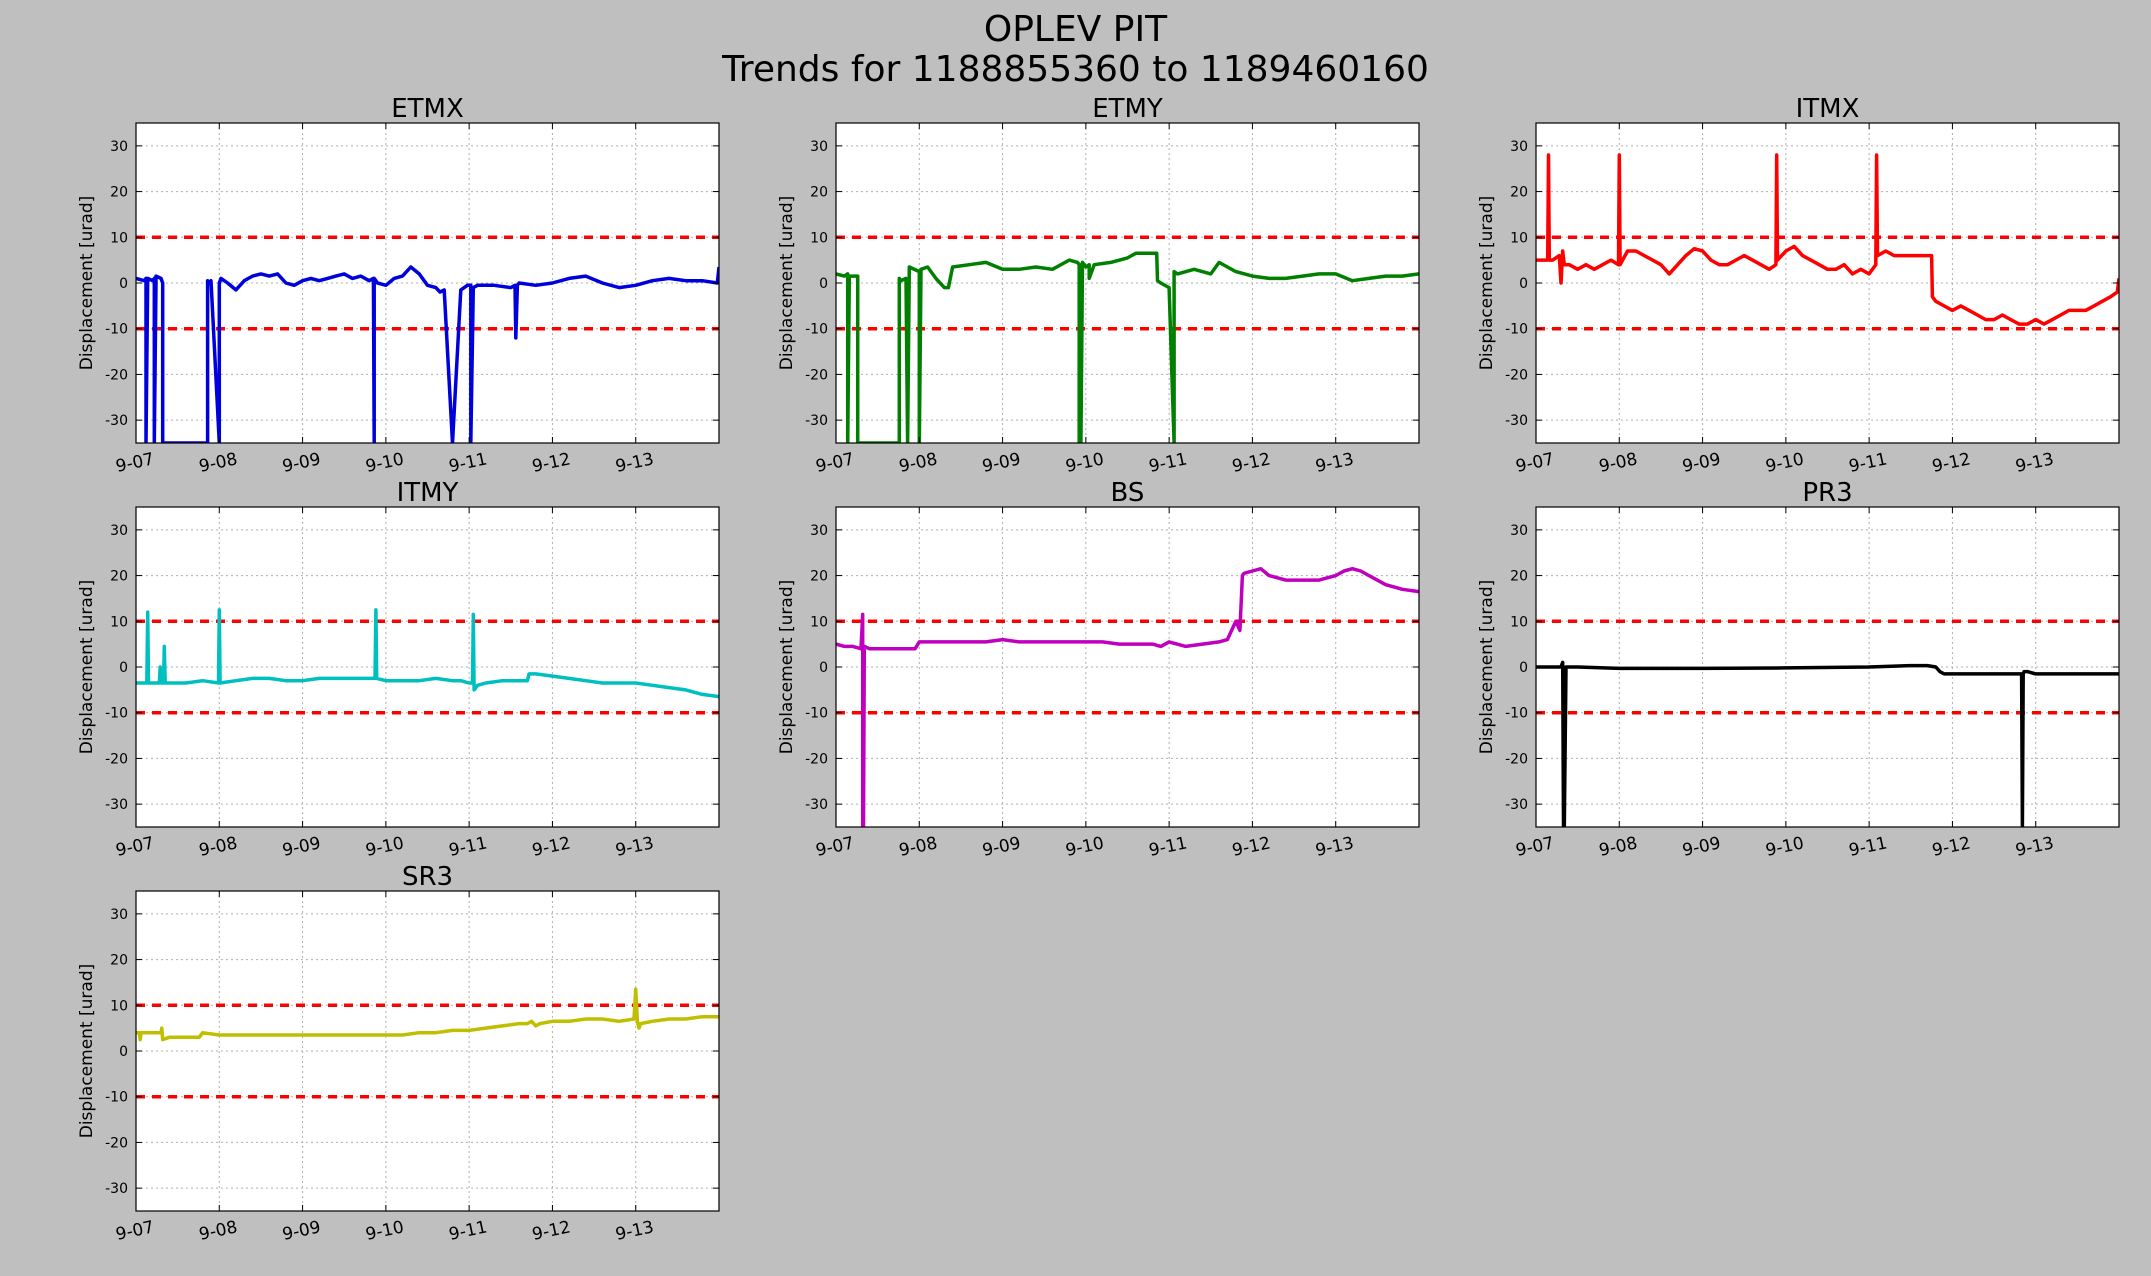 This screenshot has width=2151, height=1276. What do you see at coordinates (1075, 29) in the screenshot?
I see `figure-title: OPLEV PIT` at bounding box center [1075, 29].